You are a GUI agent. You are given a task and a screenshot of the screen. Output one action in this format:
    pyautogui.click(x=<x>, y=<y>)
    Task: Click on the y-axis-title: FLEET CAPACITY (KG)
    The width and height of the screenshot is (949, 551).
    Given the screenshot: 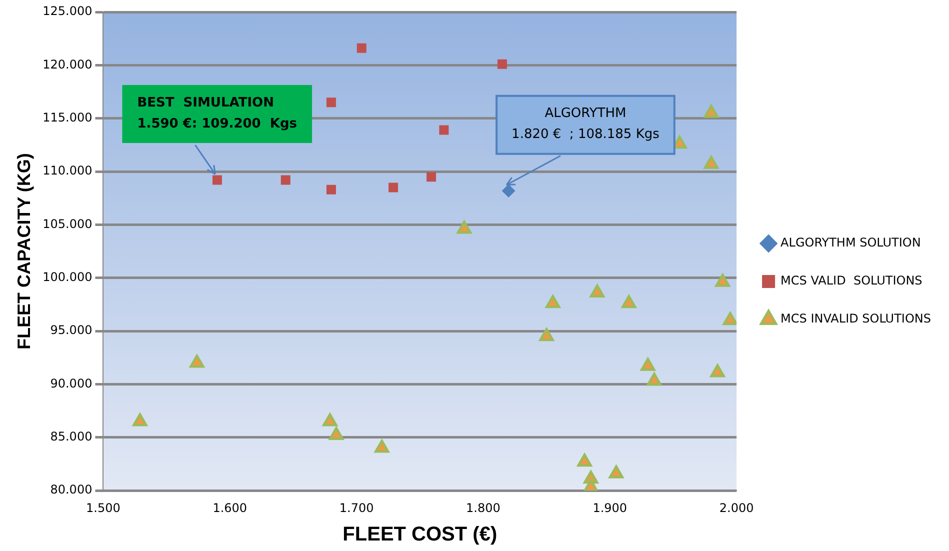 What is the action you would take?
    pyautogui.click(x=24, y=251)
    